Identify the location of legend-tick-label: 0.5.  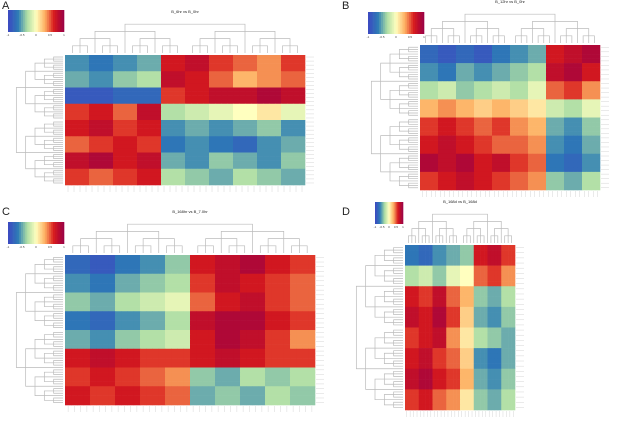
(50, 247).